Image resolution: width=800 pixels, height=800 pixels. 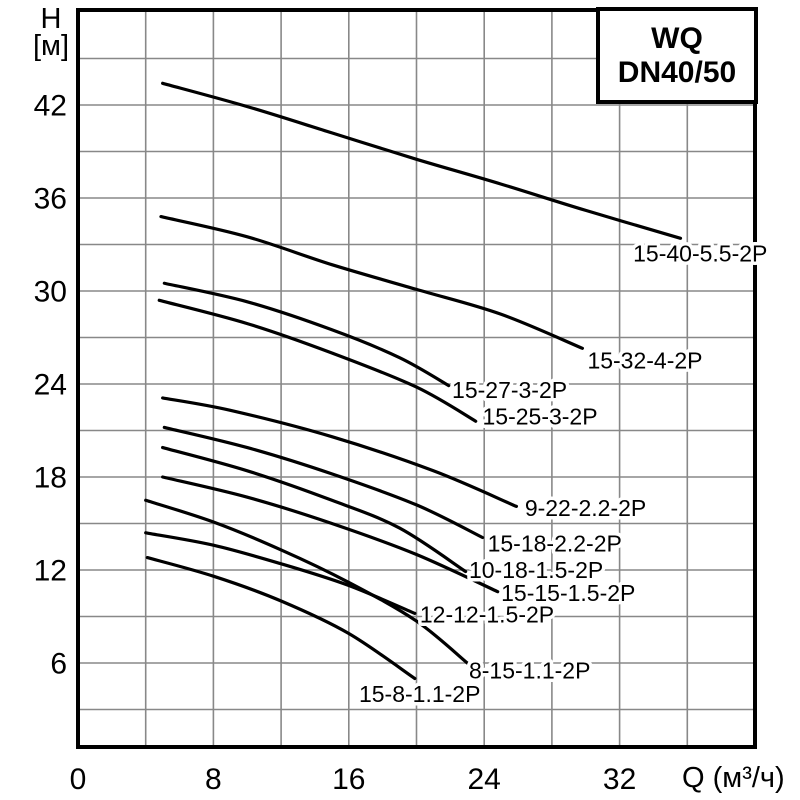 What do you see at coordinates (585, 508) in the screenshot?
I see `curve-label-9-22-2.2-2P: 9-22-2.2-2P` at bounding box center [585, 508].